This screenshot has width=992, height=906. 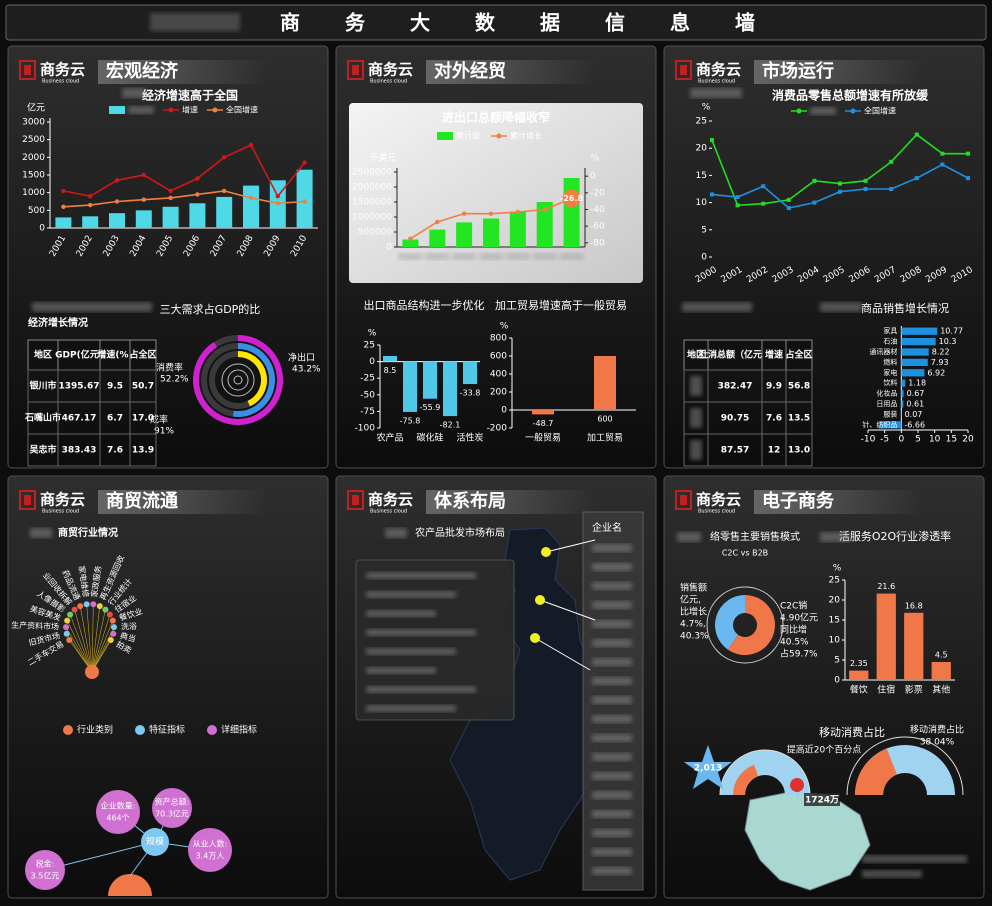 I want to click on map-marker, so click(x=797, y=792).